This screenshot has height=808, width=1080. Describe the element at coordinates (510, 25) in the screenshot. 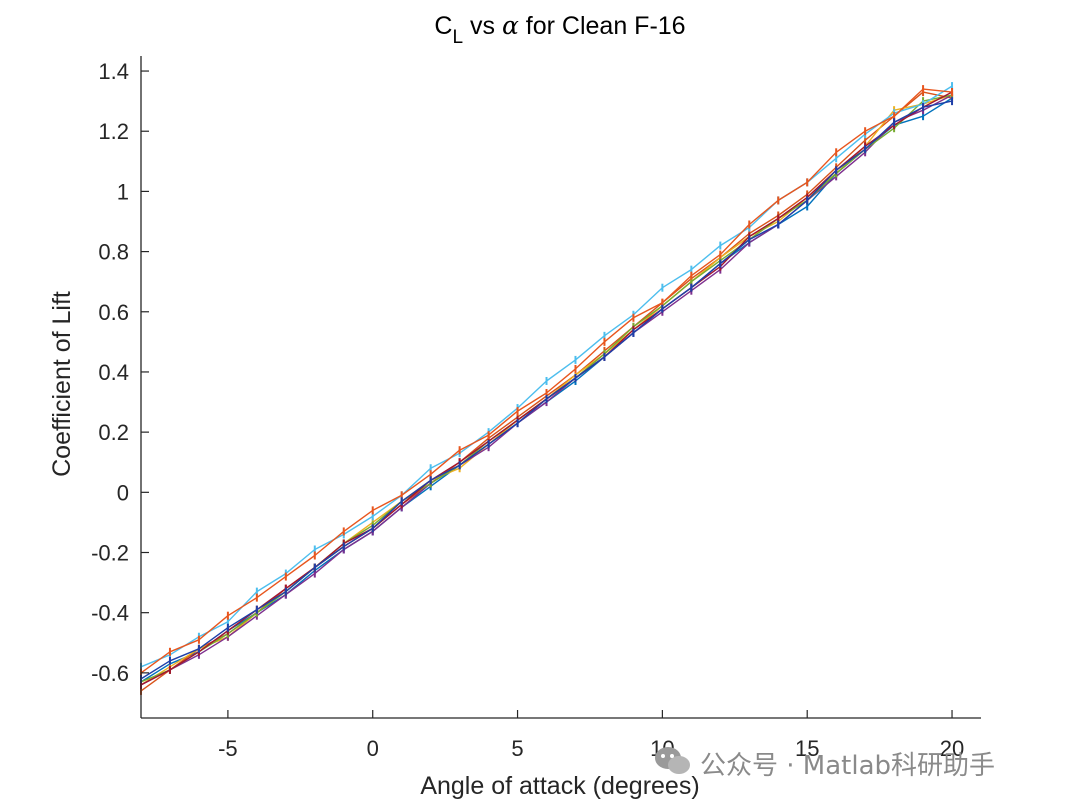

I see `title-alpha: α` at that location.